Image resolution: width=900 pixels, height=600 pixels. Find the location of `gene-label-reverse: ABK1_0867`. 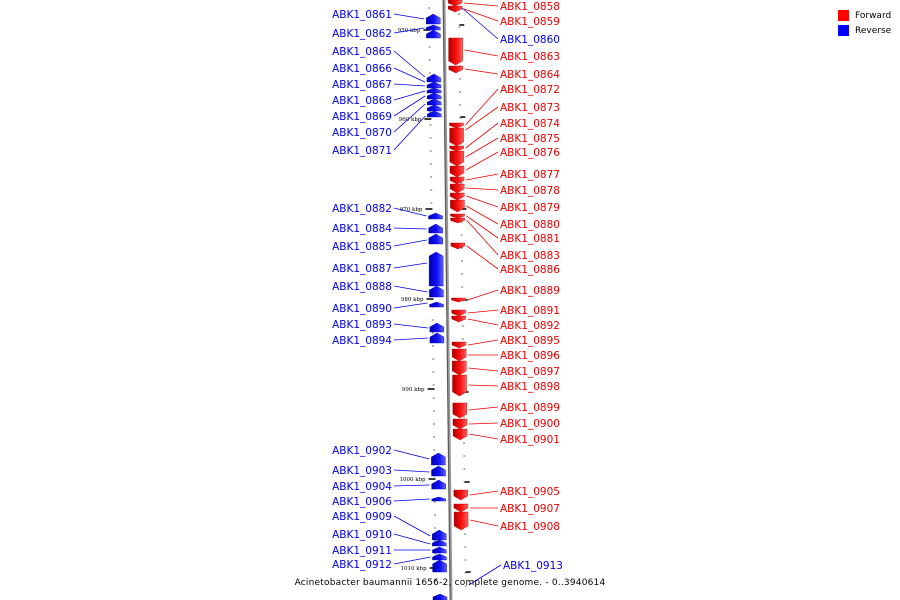

gene-label-reverse: ABK1_0867 is located at coordinates (362, 85).